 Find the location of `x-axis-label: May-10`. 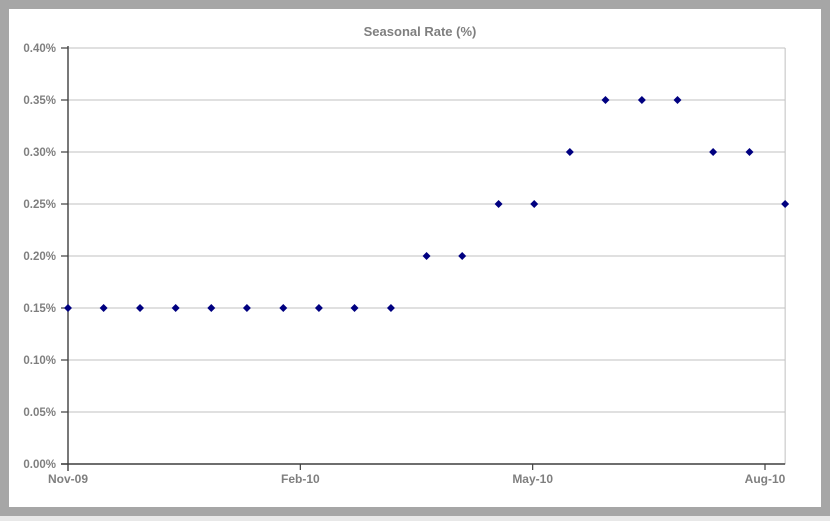

x-axis-label: May-10 is located at coordinates (532, 479).